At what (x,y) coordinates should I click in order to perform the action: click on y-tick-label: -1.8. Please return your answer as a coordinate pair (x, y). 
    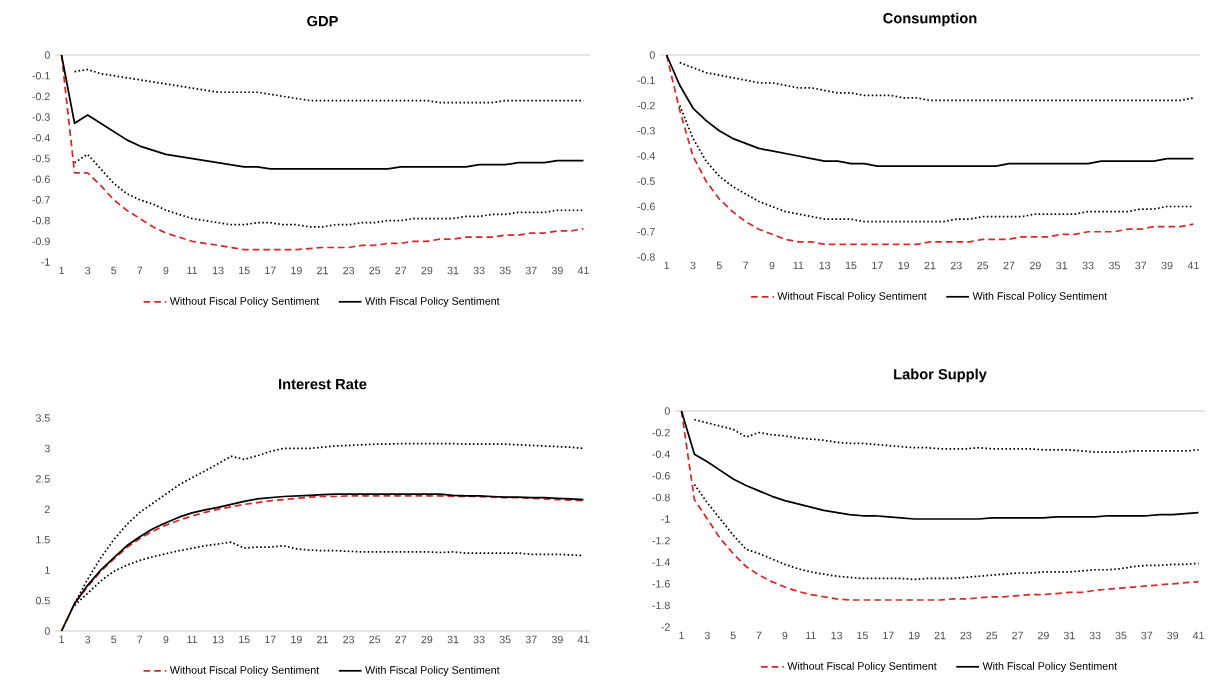
    Looking at the image, I should click on (661, 605).